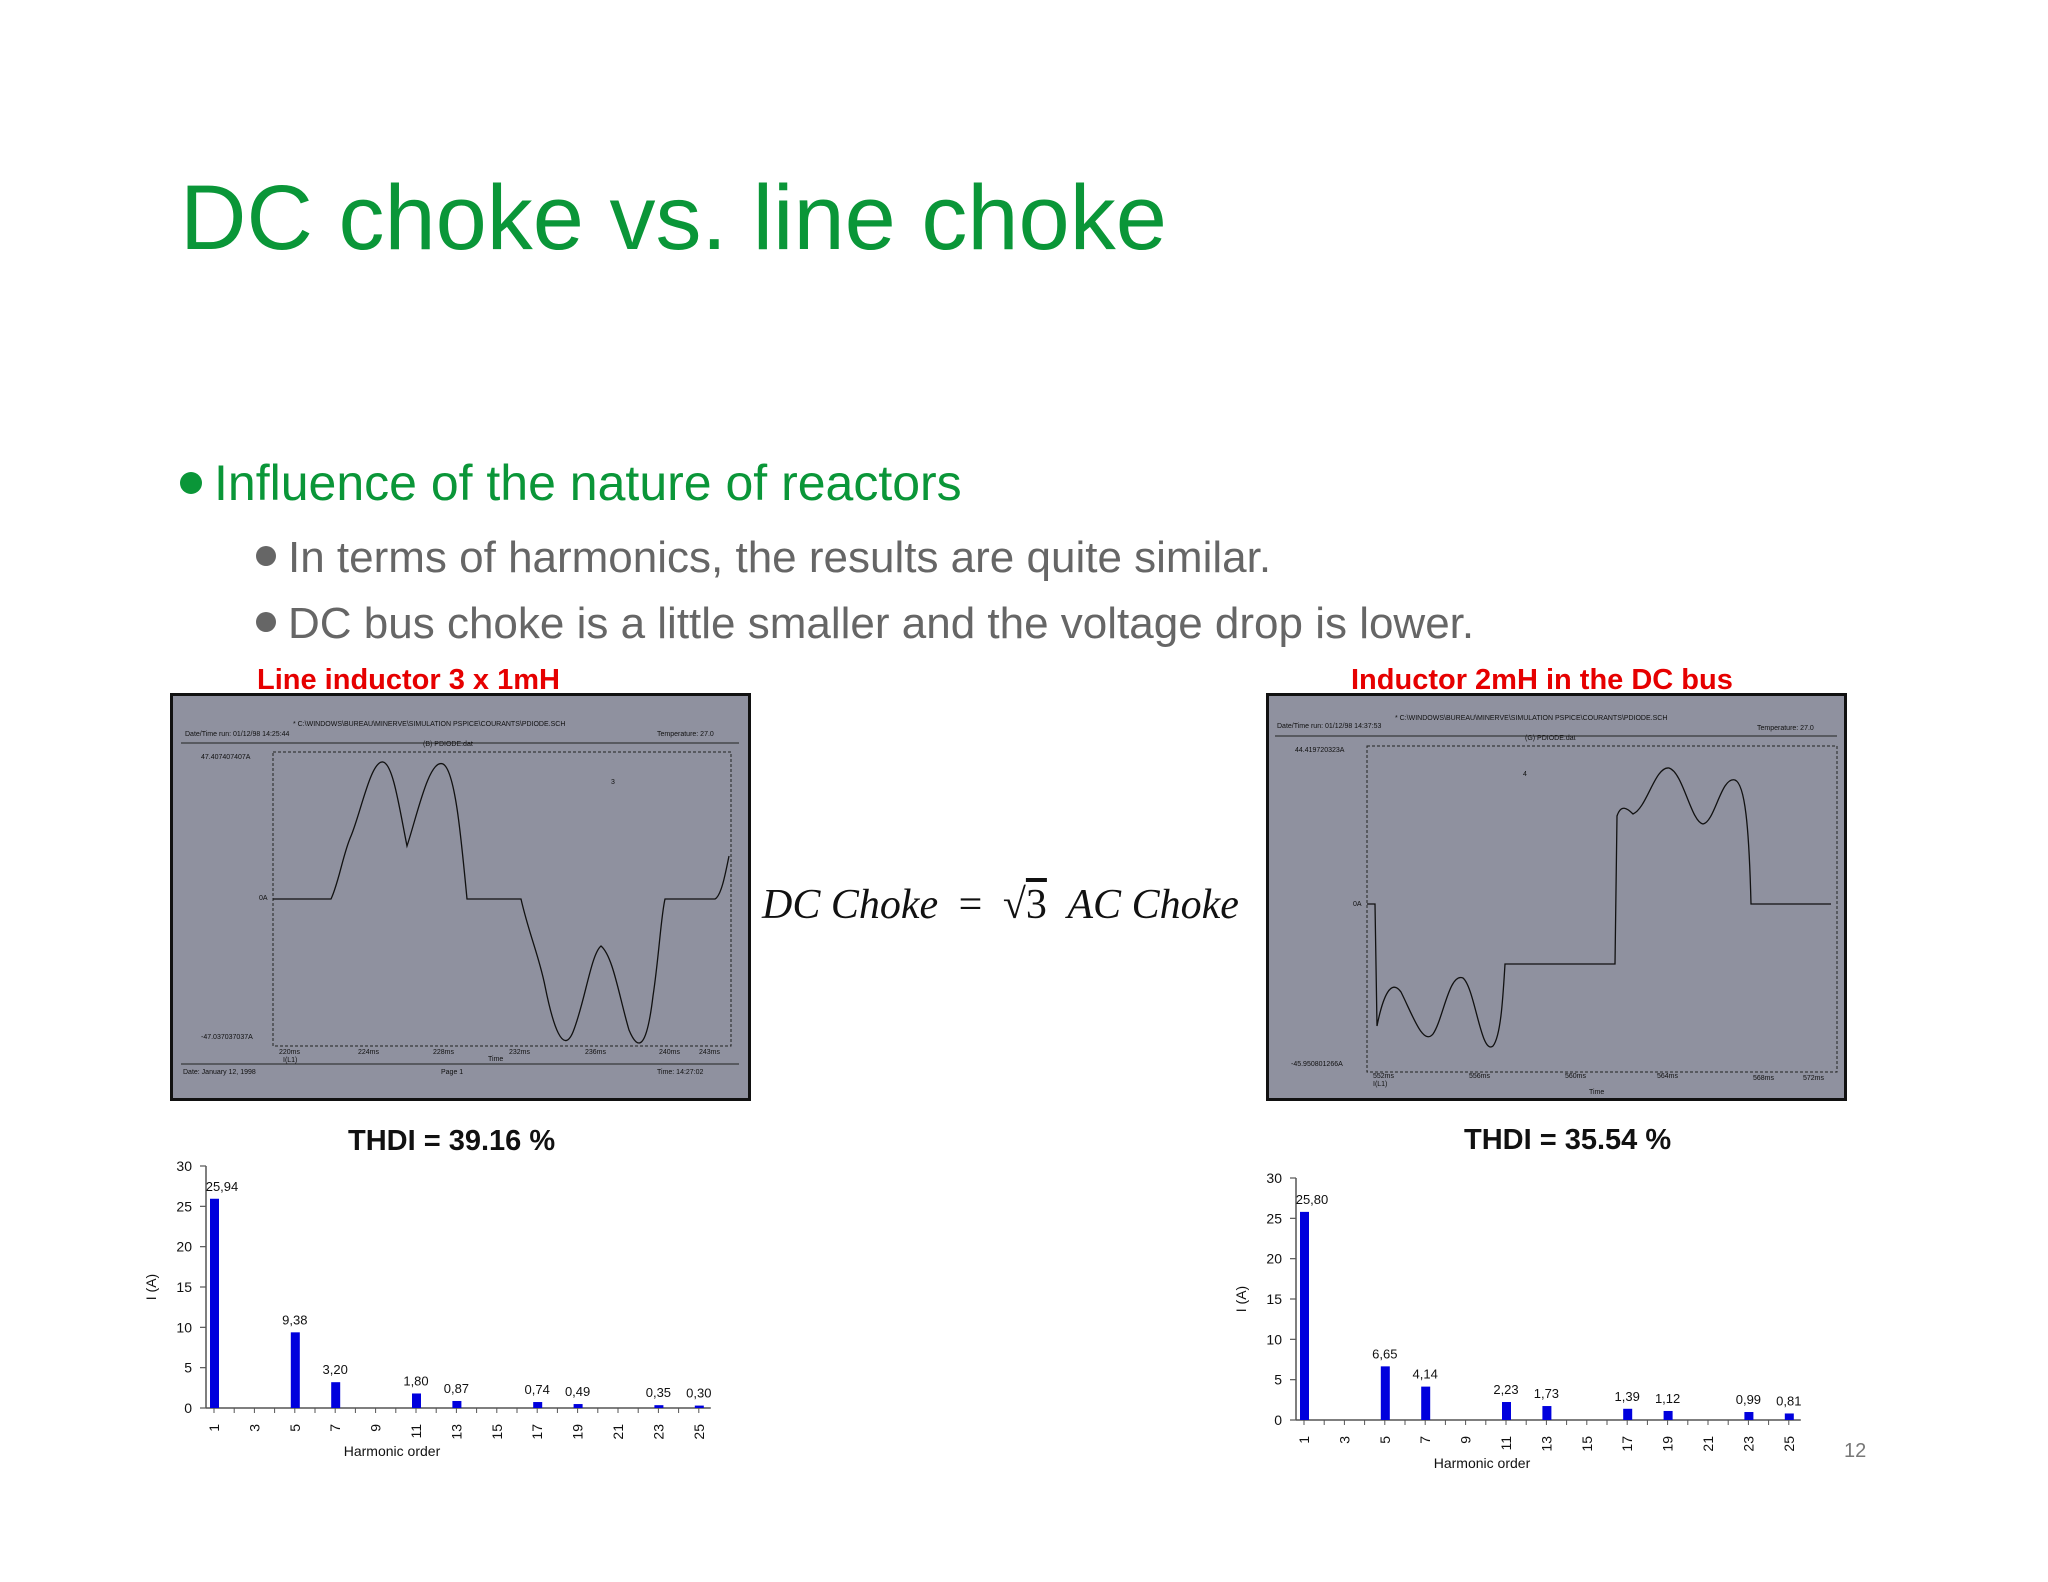  Describe the element at coordinates (290, 1052) in the screenshot. I see `scope-xtick: 220ms` at that location.